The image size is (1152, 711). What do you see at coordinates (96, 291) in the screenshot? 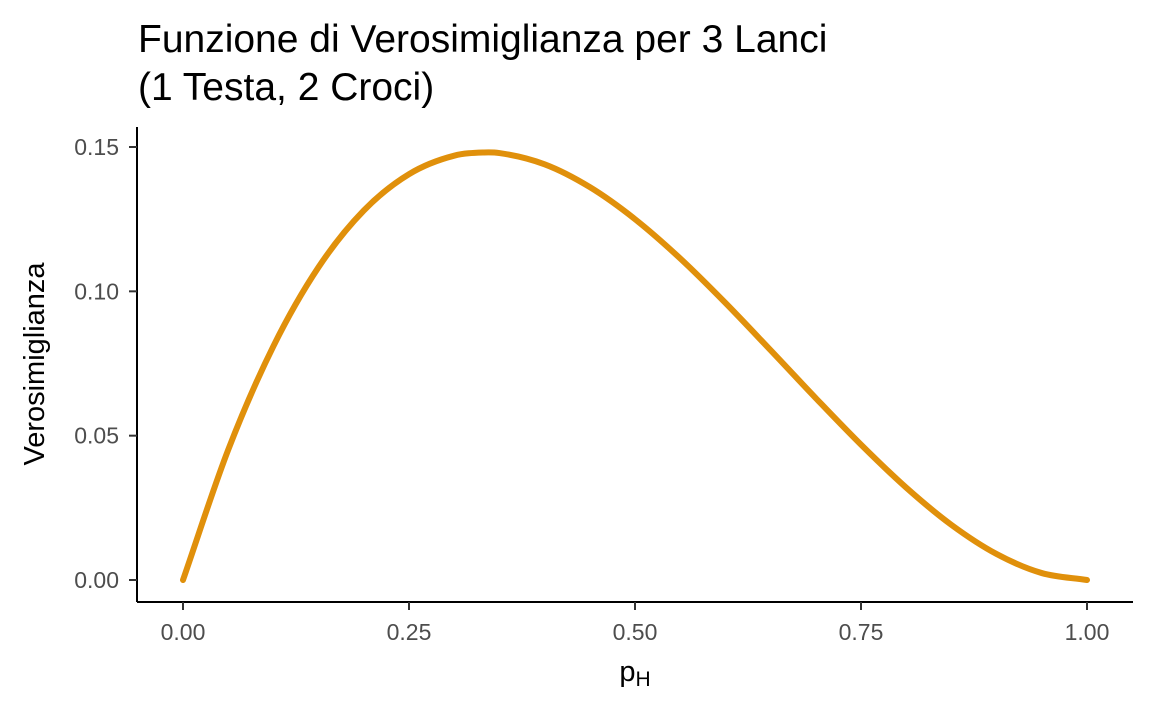
I see `y-tick-label: 0.10` at bounding box center [96, 291].